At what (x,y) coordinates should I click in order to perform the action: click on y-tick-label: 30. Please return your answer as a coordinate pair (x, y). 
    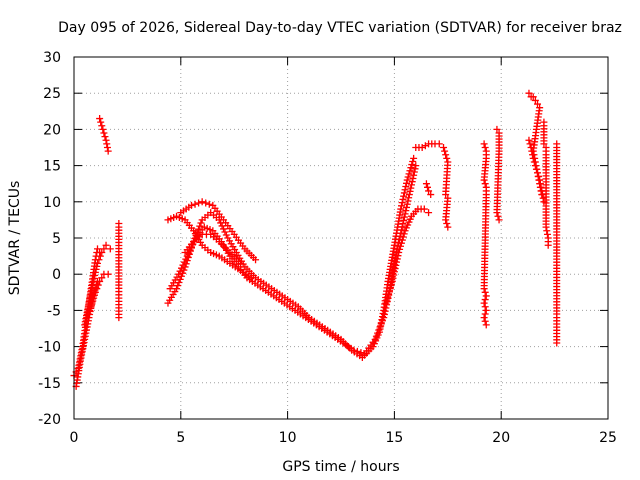
    Looking at the image, I should click on (52, 58).